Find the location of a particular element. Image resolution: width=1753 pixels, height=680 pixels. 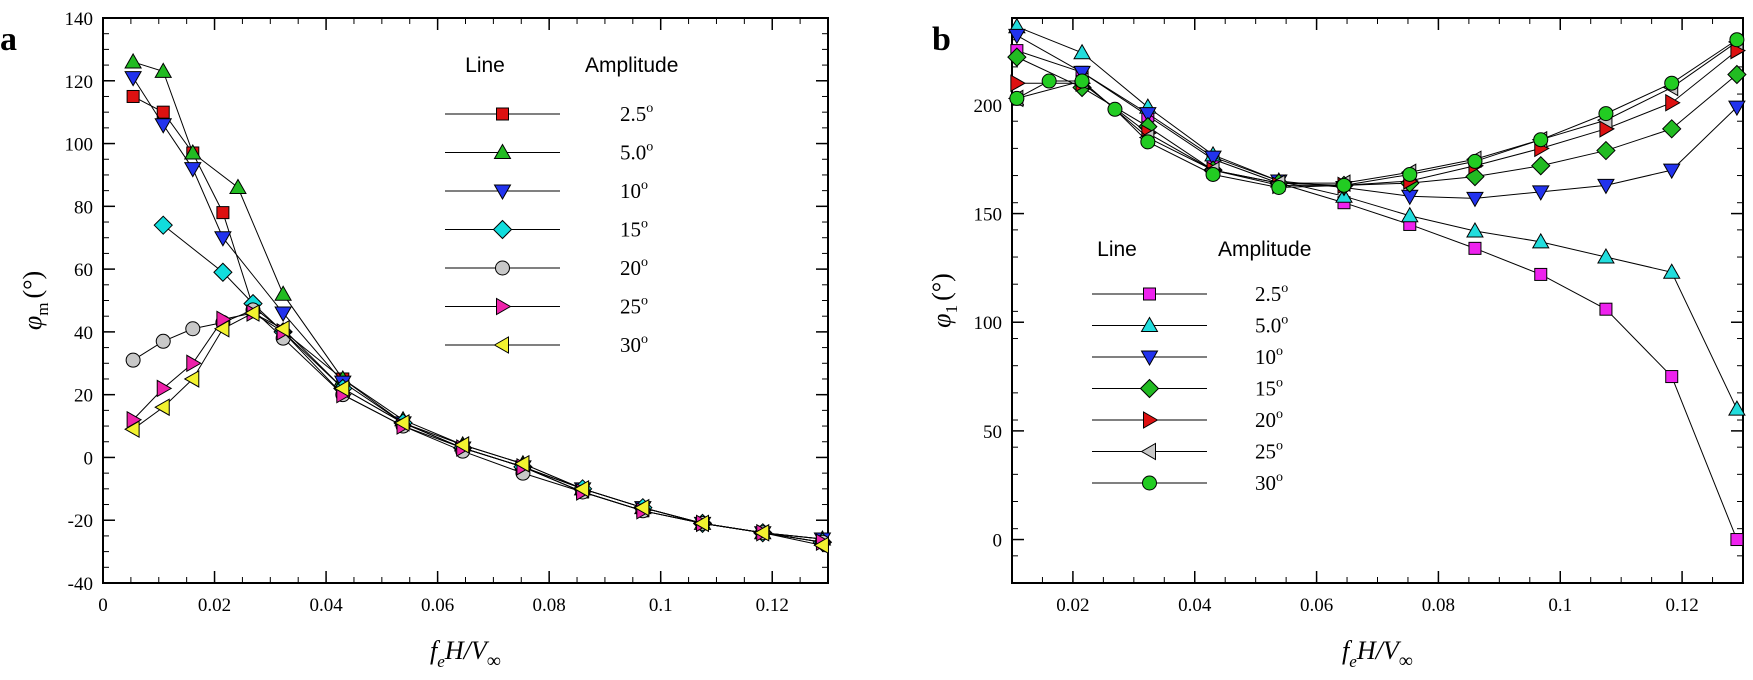

y-tick-label: 60 is located at coordinates (83, 270).